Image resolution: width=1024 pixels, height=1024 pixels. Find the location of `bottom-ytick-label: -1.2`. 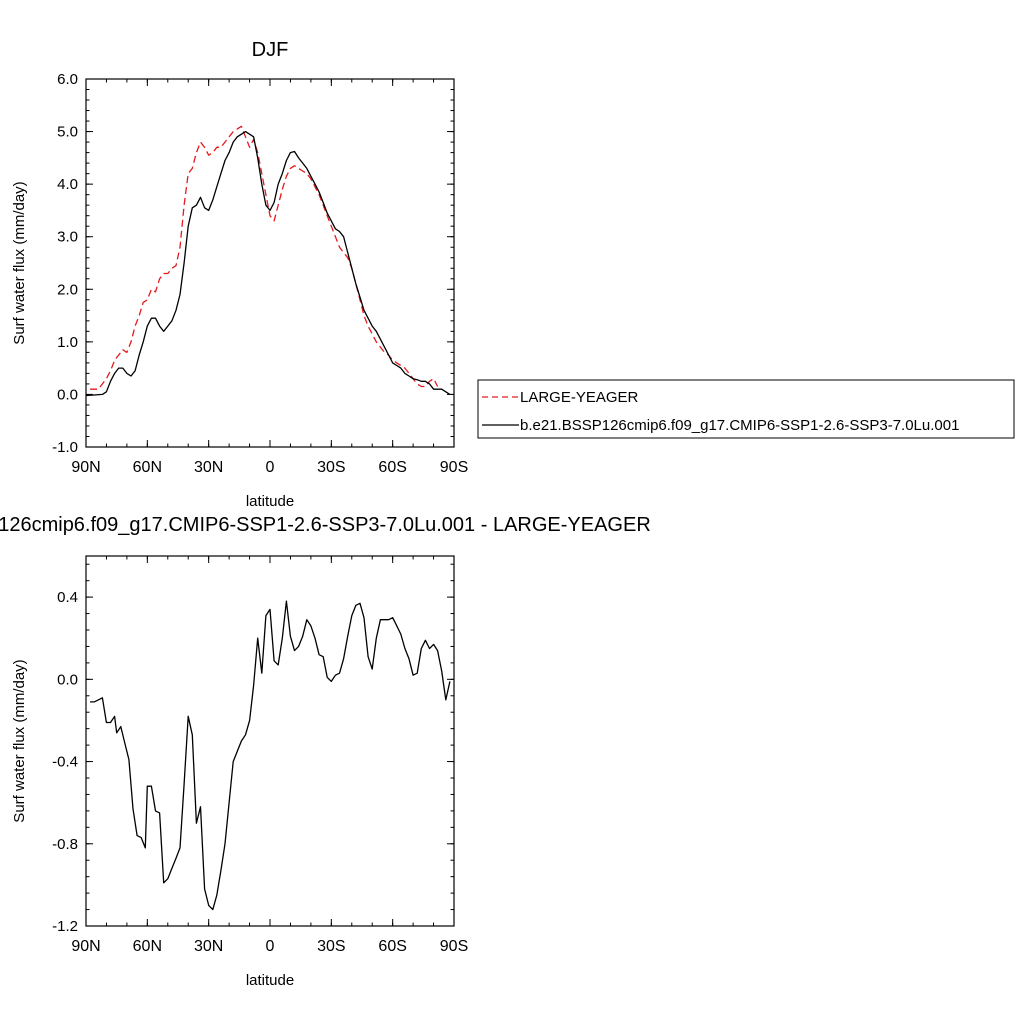

bottom-ytick-label: -1.2 is located at coordinates (65, 926).